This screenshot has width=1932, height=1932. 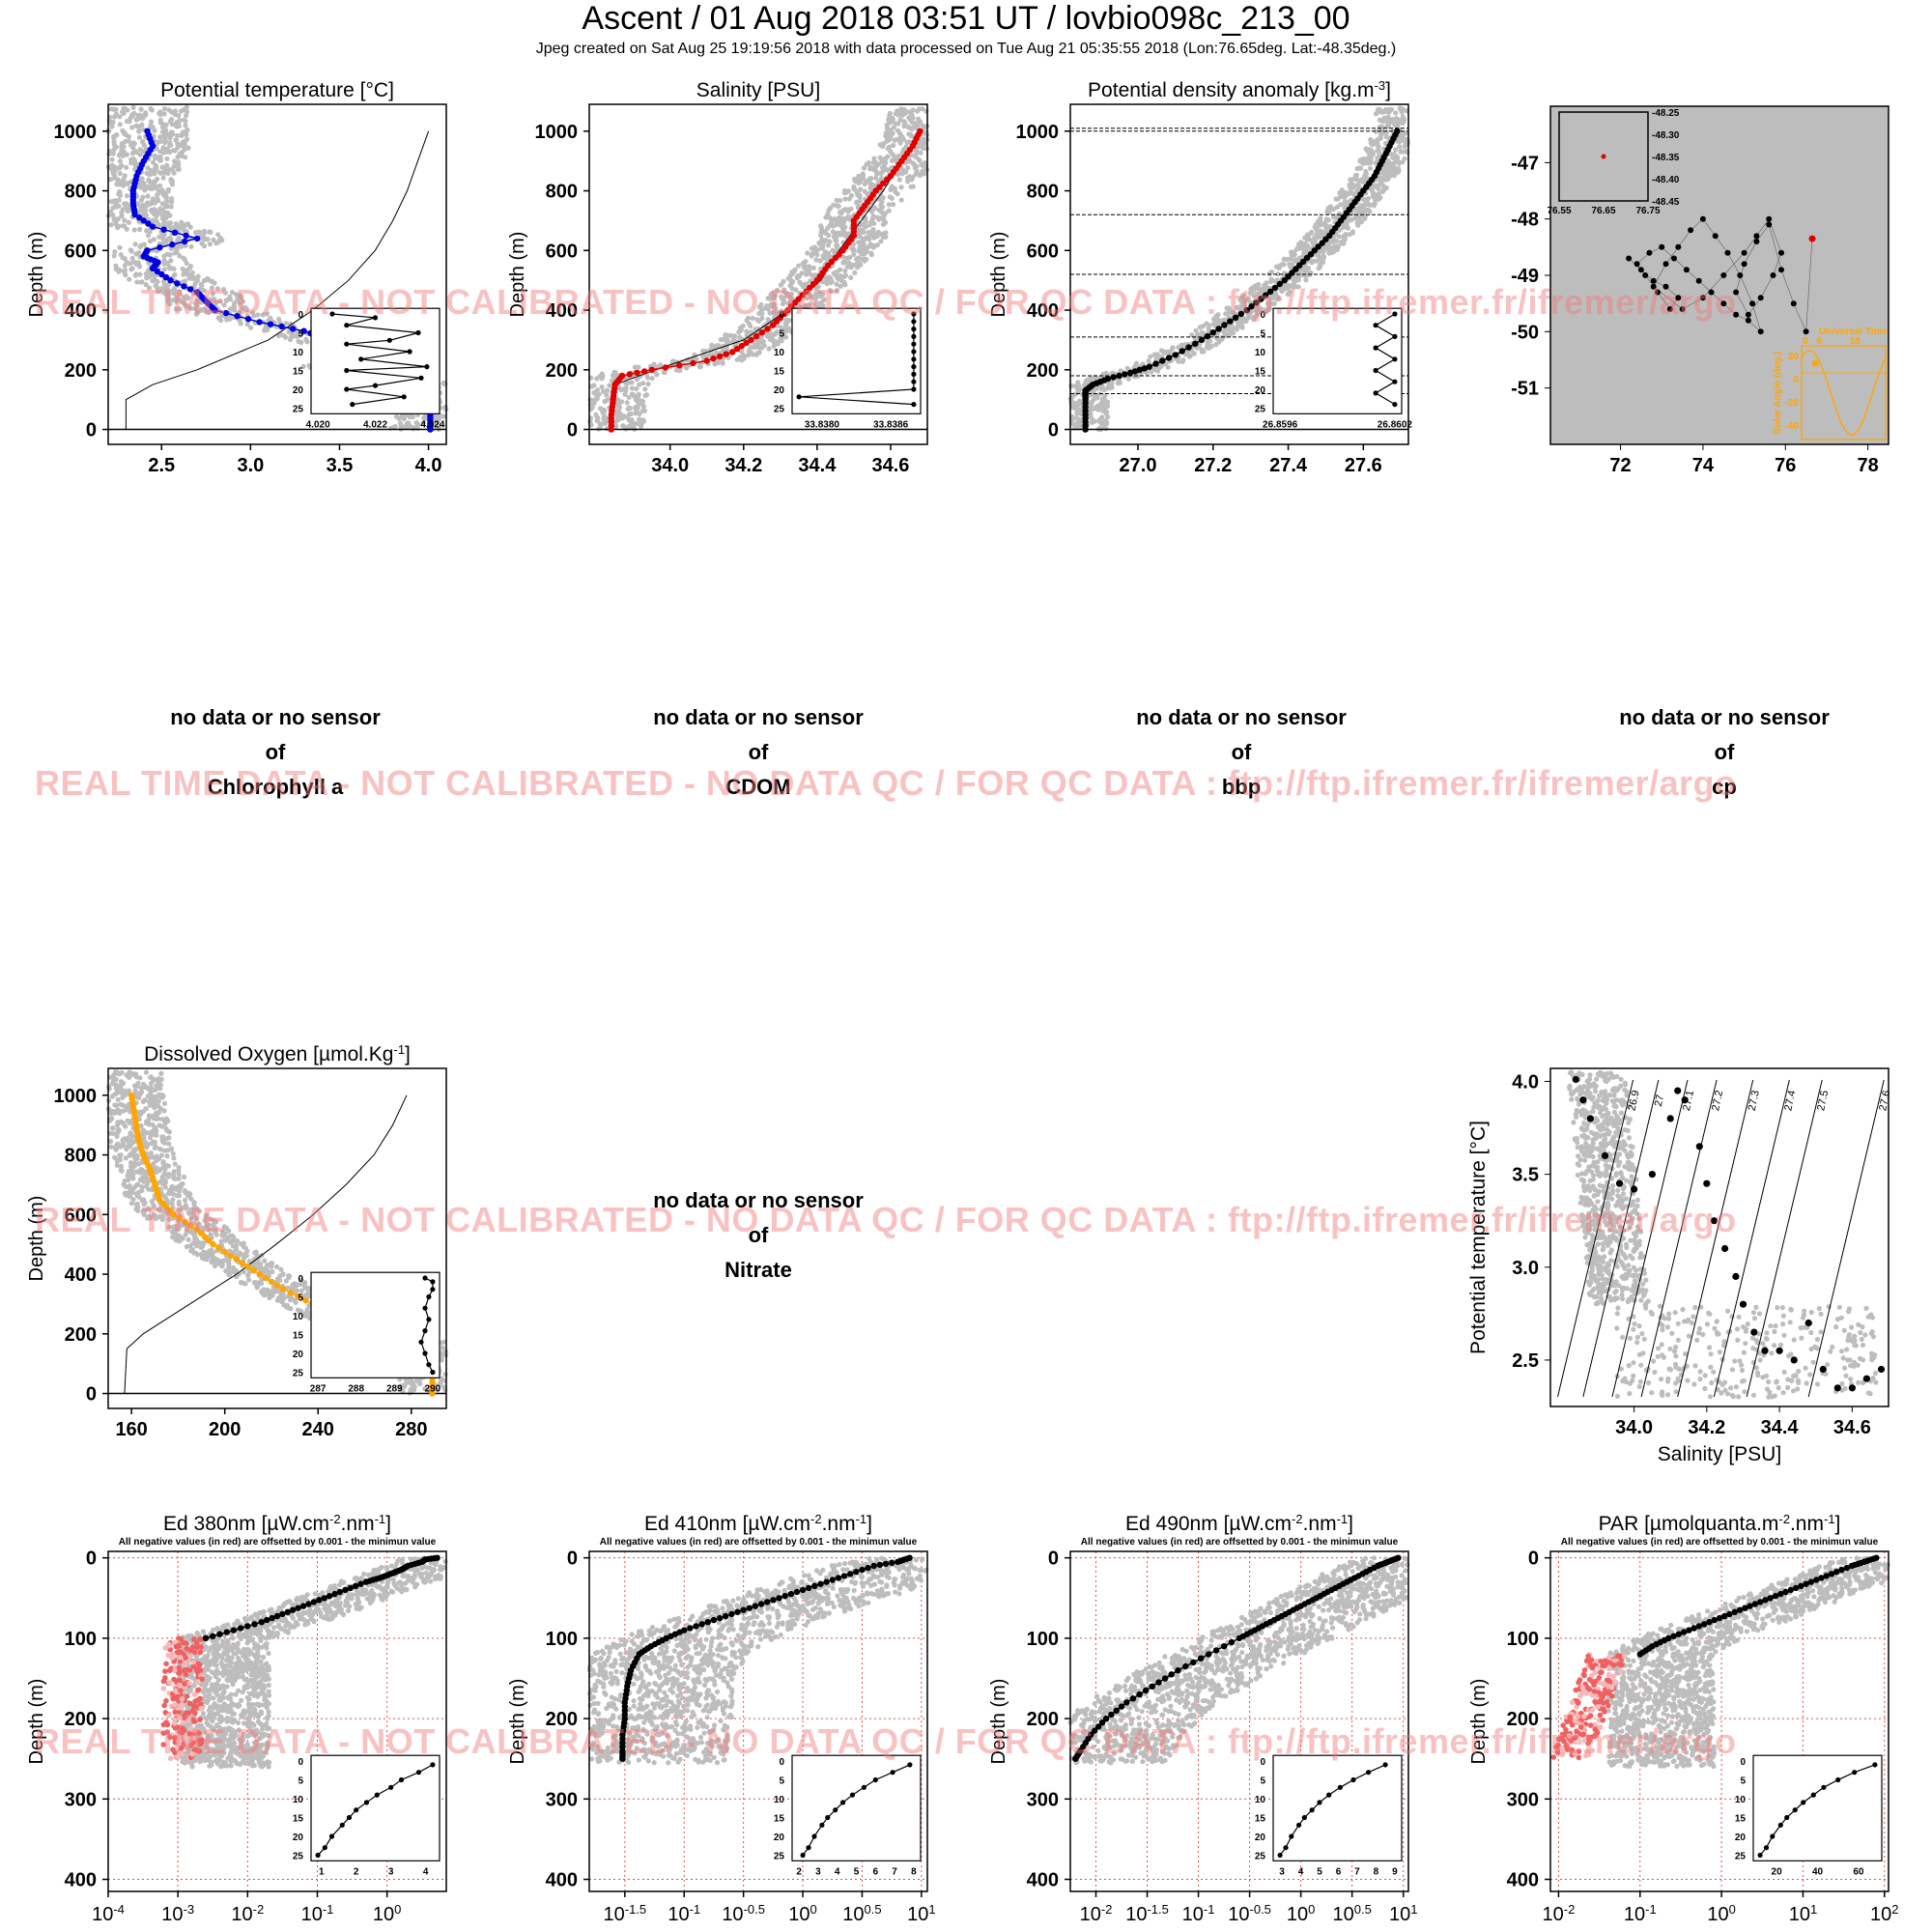 I want to click on y-tick-label: 400, so click(x=562, y=311).